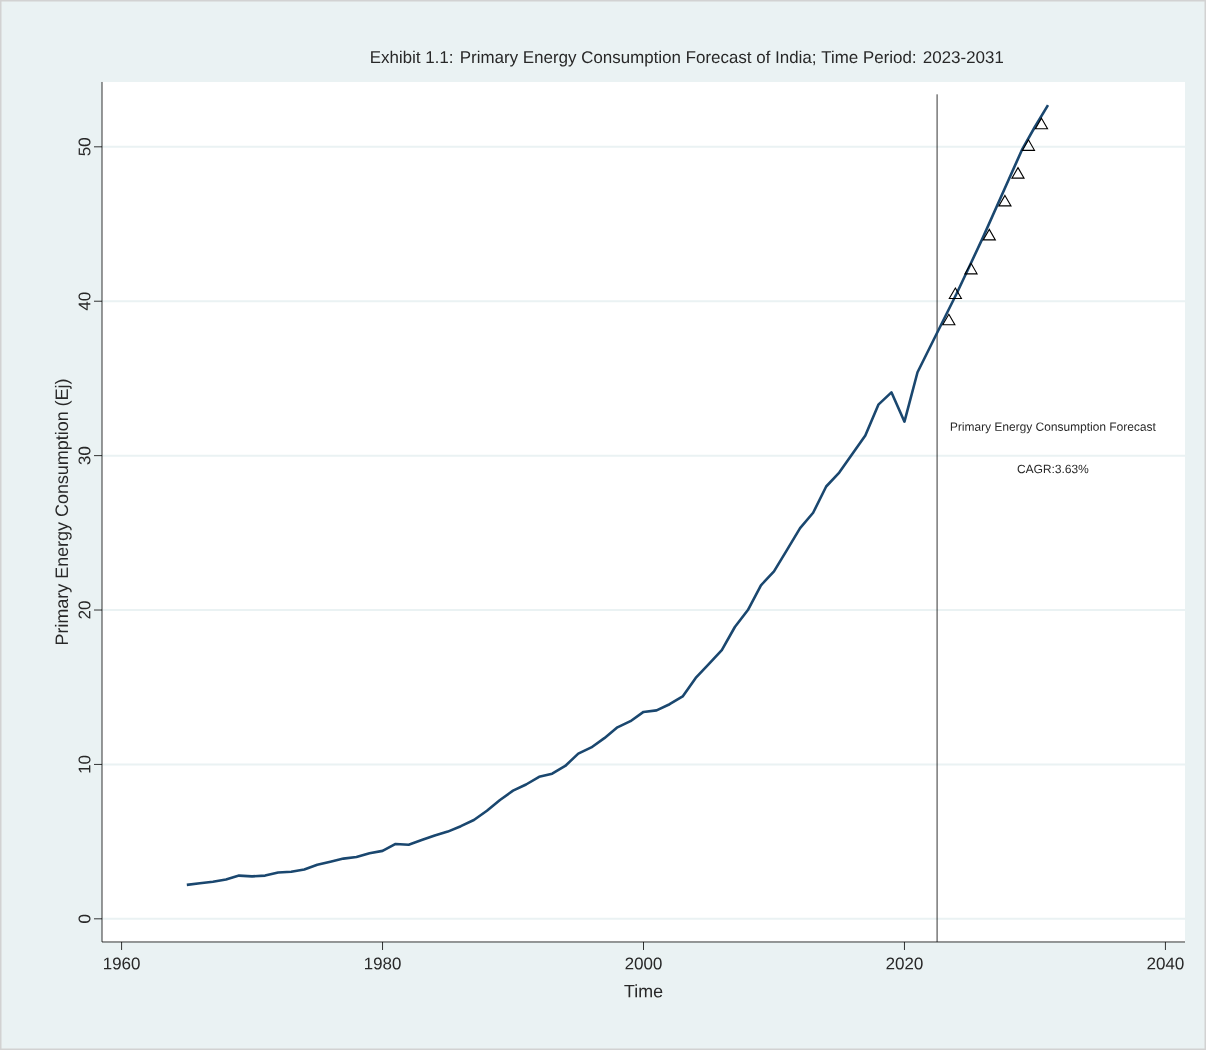  What do you see at coordinates (904, 963) in the screenshot?
I see `x-tick-label: 2020` at bounding box center [904, 963].